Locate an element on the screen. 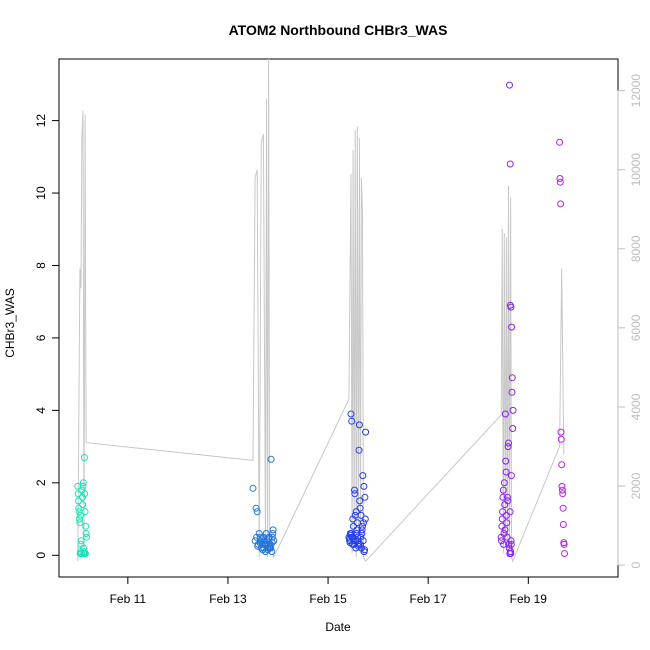 The image size is (650, 650). y-axis: 0 2 4 6 8 10 12 is located at coordinates (47, 336).